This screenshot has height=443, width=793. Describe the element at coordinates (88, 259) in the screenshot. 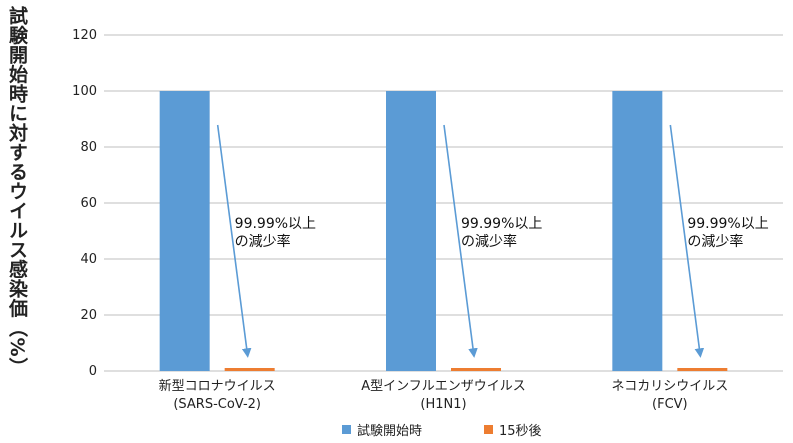

I see `y-tick-label: 40` at that location.